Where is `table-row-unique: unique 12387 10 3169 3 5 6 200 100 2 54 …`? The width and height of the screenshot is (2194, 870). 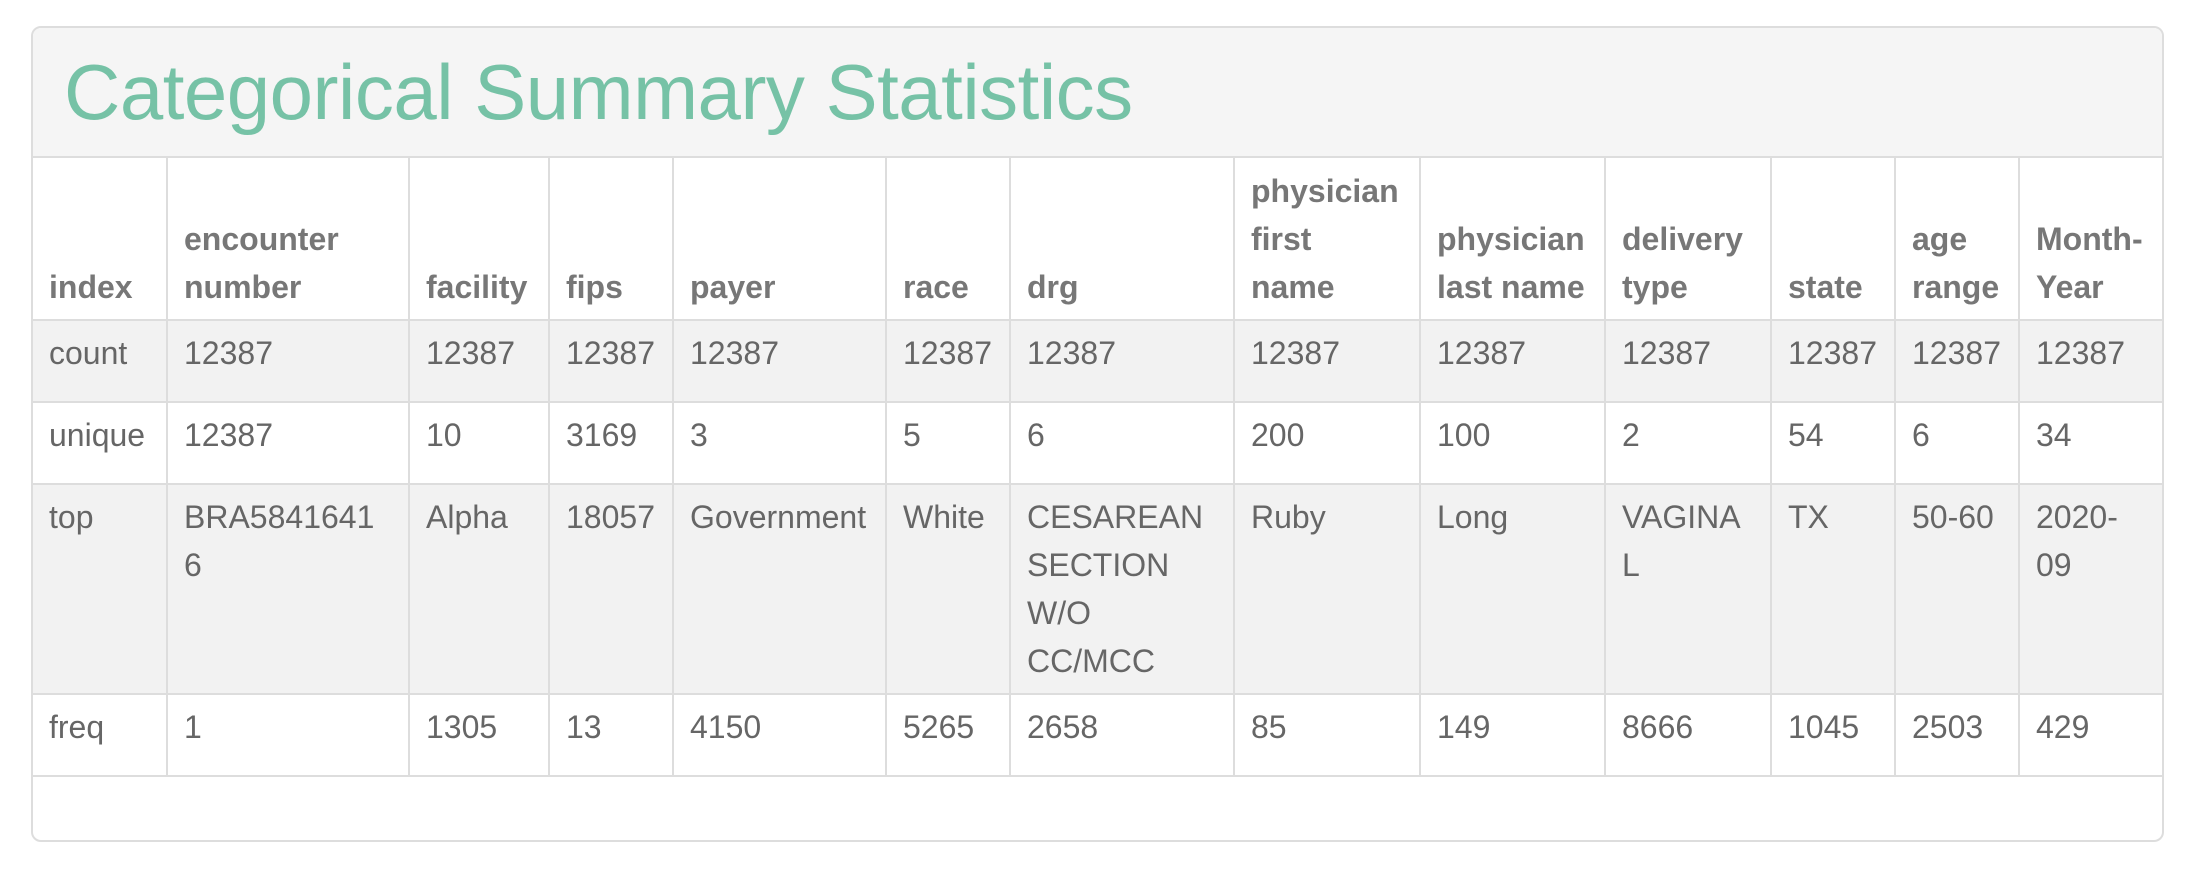 table-row-unique: unique 12387 10 3169 3 5 6 200 100 2 54 … is located at coordinates (1097, 443).